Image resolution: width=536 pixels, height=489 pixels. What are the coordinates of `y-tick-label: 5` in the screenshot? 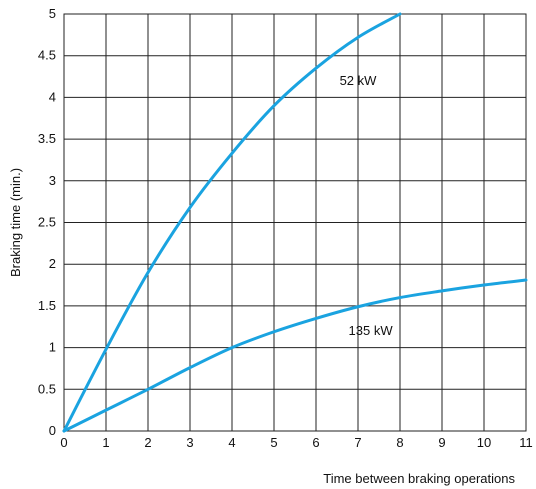 It's located at (52, 13).